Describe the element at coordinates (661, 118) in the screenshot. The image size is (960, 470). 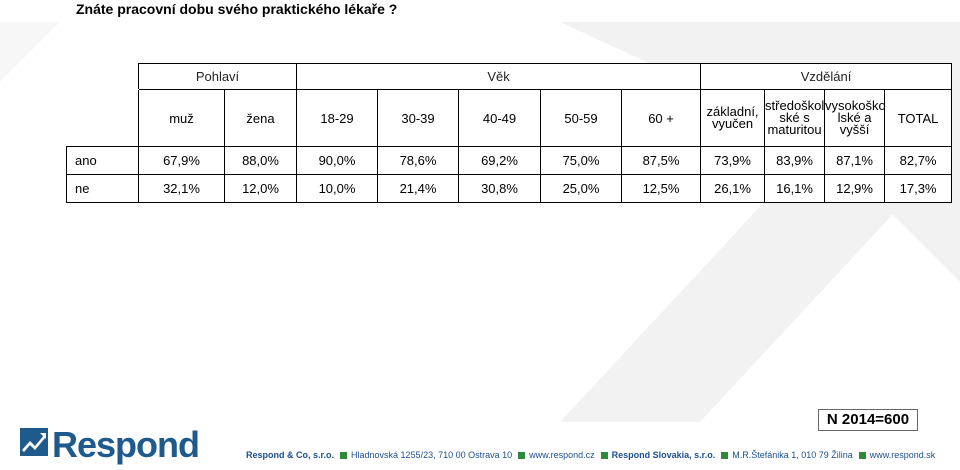
I see `col-header: 60 +` at that location.